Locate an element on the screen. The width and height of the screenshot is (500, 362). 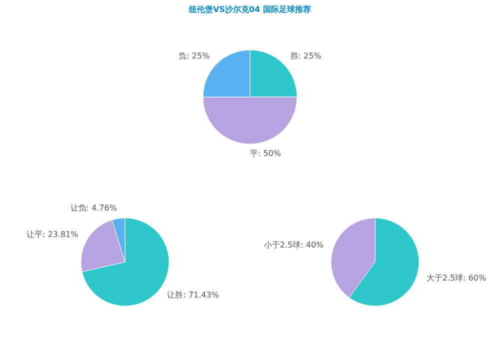
slice-label: 胜: 25% is located at coordinates (306, 56).